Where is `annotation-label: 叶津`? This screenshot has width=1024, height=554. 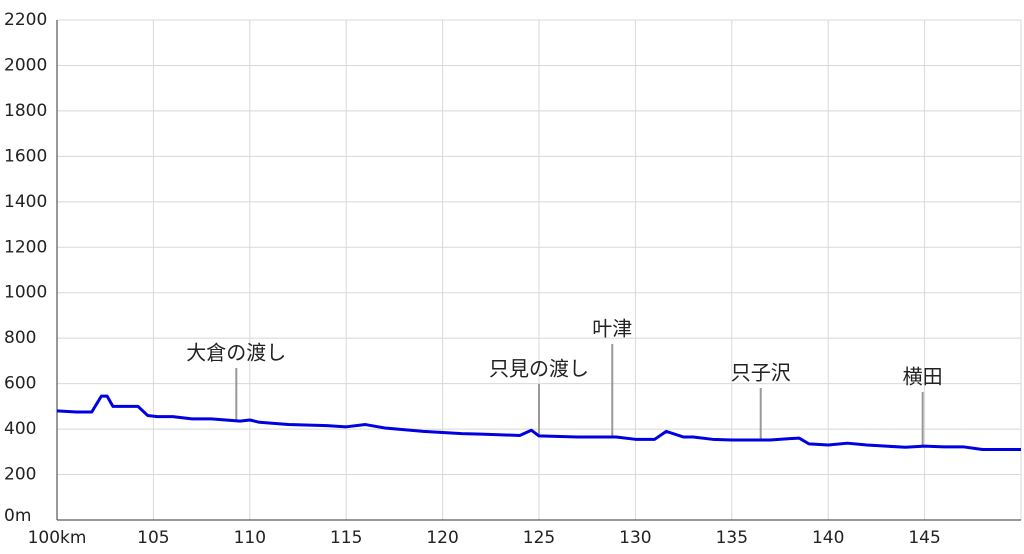 annotation-label: 叶津 is located at coordinates (612, 329).